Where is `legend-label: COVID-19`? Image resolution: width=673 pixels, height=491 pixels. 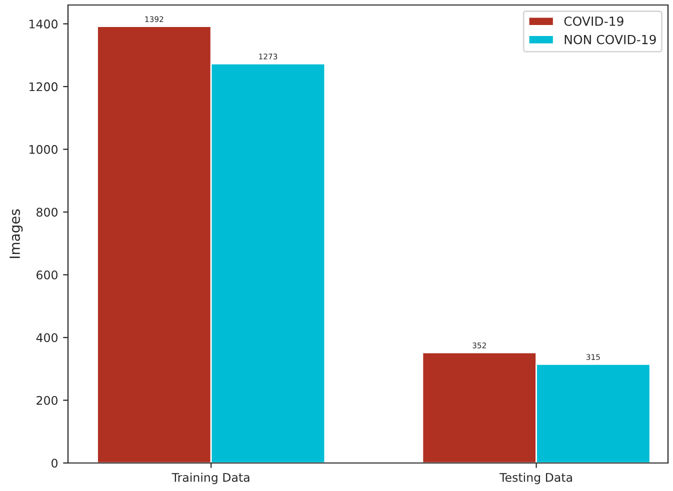
legend-label: COVID-19 is located at coordinates (594, 21).